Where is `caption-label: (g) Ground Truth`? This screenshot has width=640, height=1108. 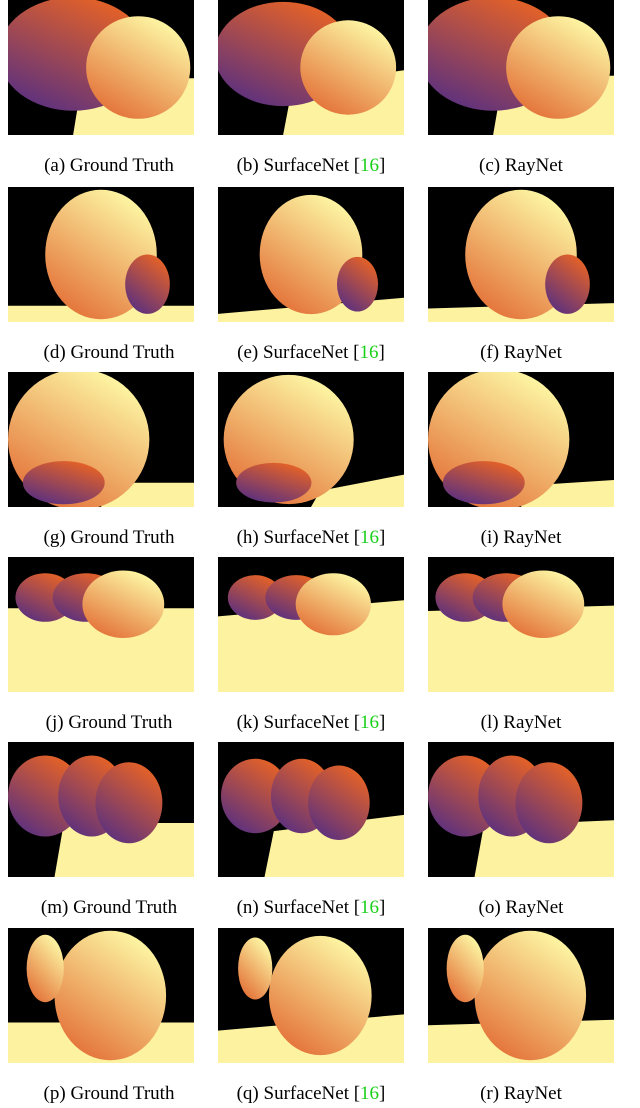
caption-label: (g) Ground Truth is located at coordinates (109, 537).